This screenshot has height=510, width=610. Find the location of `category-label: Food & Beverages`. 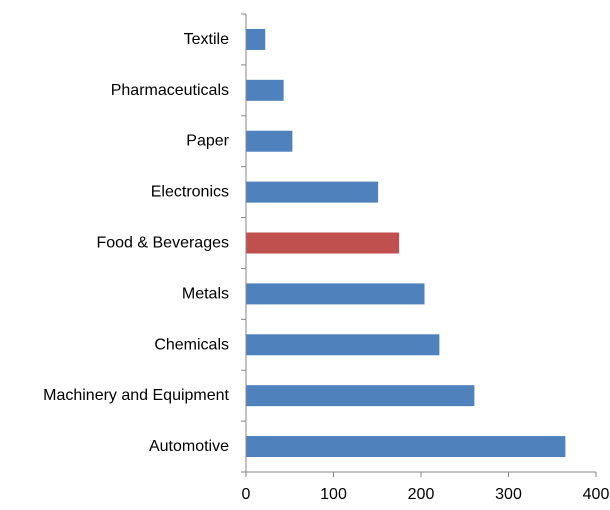

category-label: Food & Beverages is located at coordinates (162, 243).